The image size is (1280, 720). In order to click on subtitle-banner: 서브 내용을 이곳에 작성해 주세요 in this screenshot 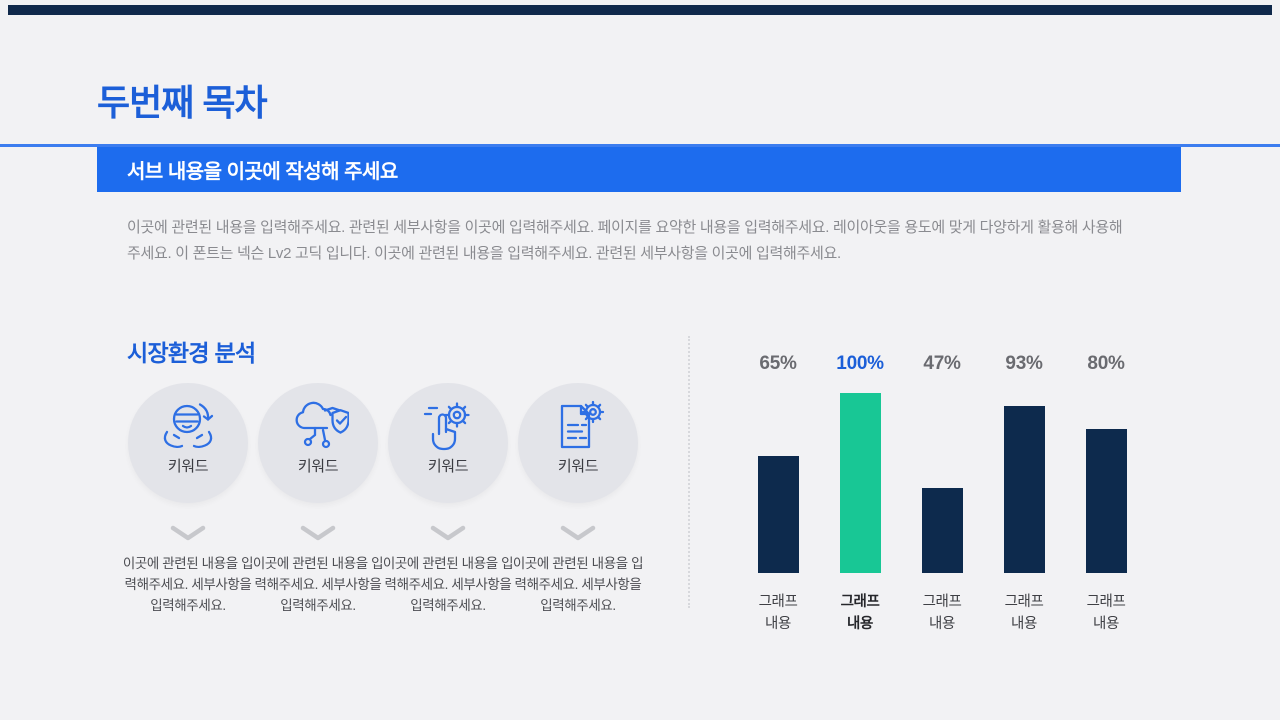, I will do `click(639, 169)`.